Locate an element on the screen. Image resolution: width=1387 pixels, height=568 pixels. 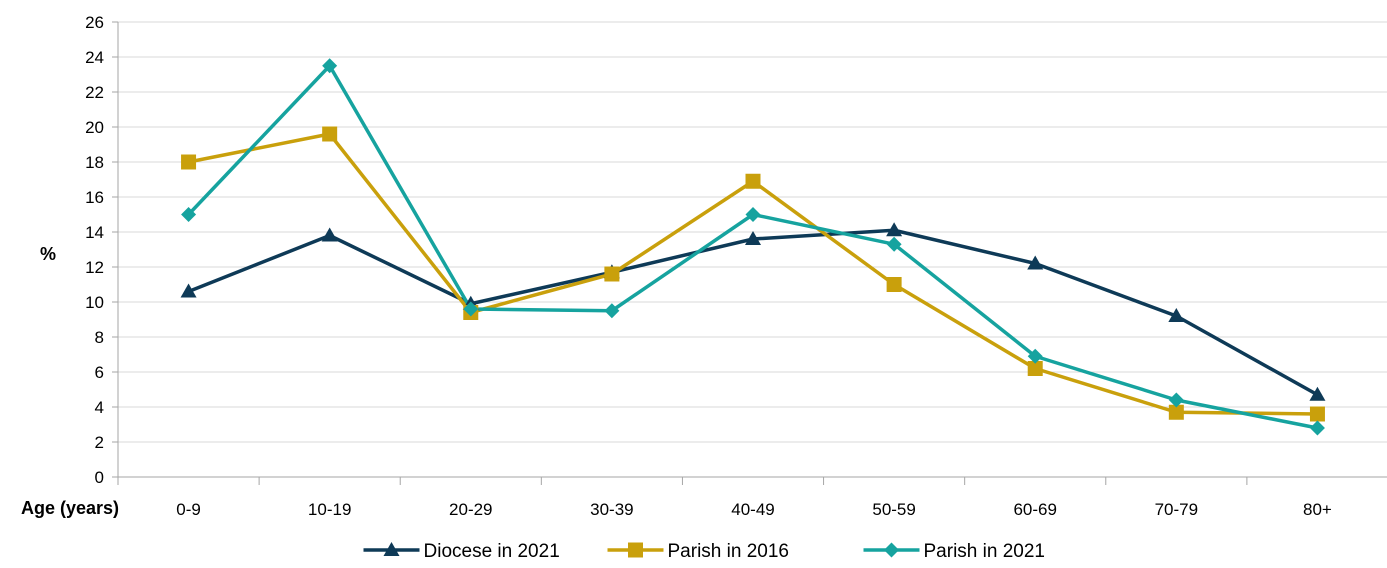
x-tick-label: 60-69 is located at coordinates (1034, 509).